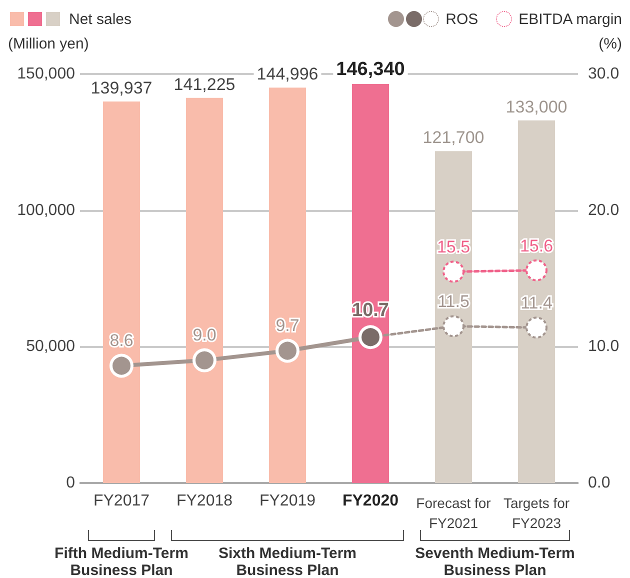 The image size is (630, 578). What do you see at coordinates (121, 561) in the screenshot?
I see `text: Fifth Medium-Term Business Plan` at bounding box center [121, 561].